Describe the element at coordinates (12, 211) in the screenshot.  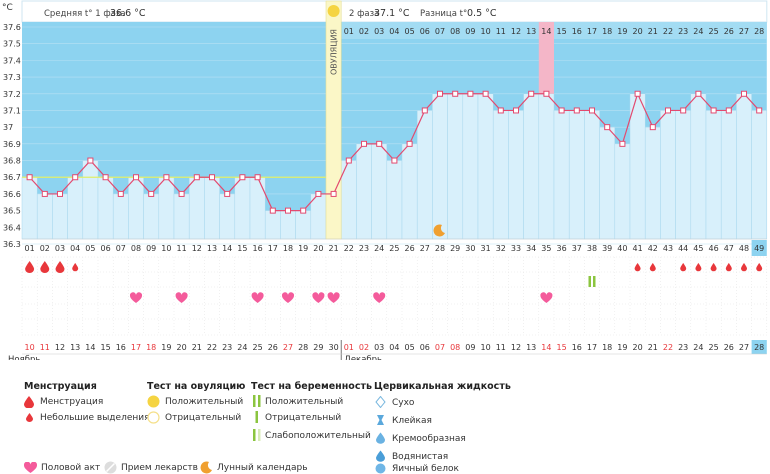
I see `y-tick-label: 36.5` at that location.